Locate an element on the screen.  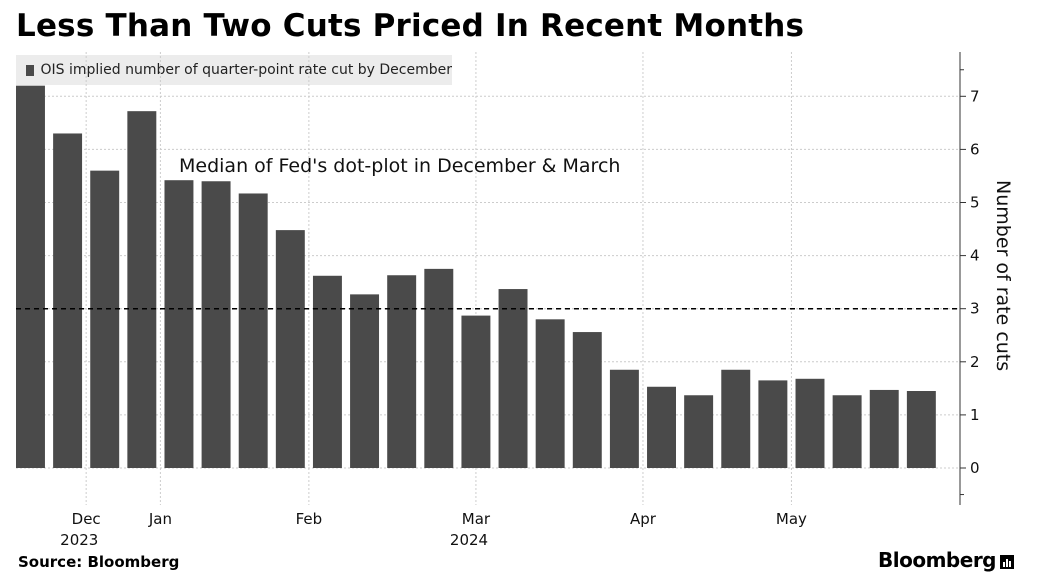
bloomberg-logo: Bloomberg is located at coordinates (946, 560).